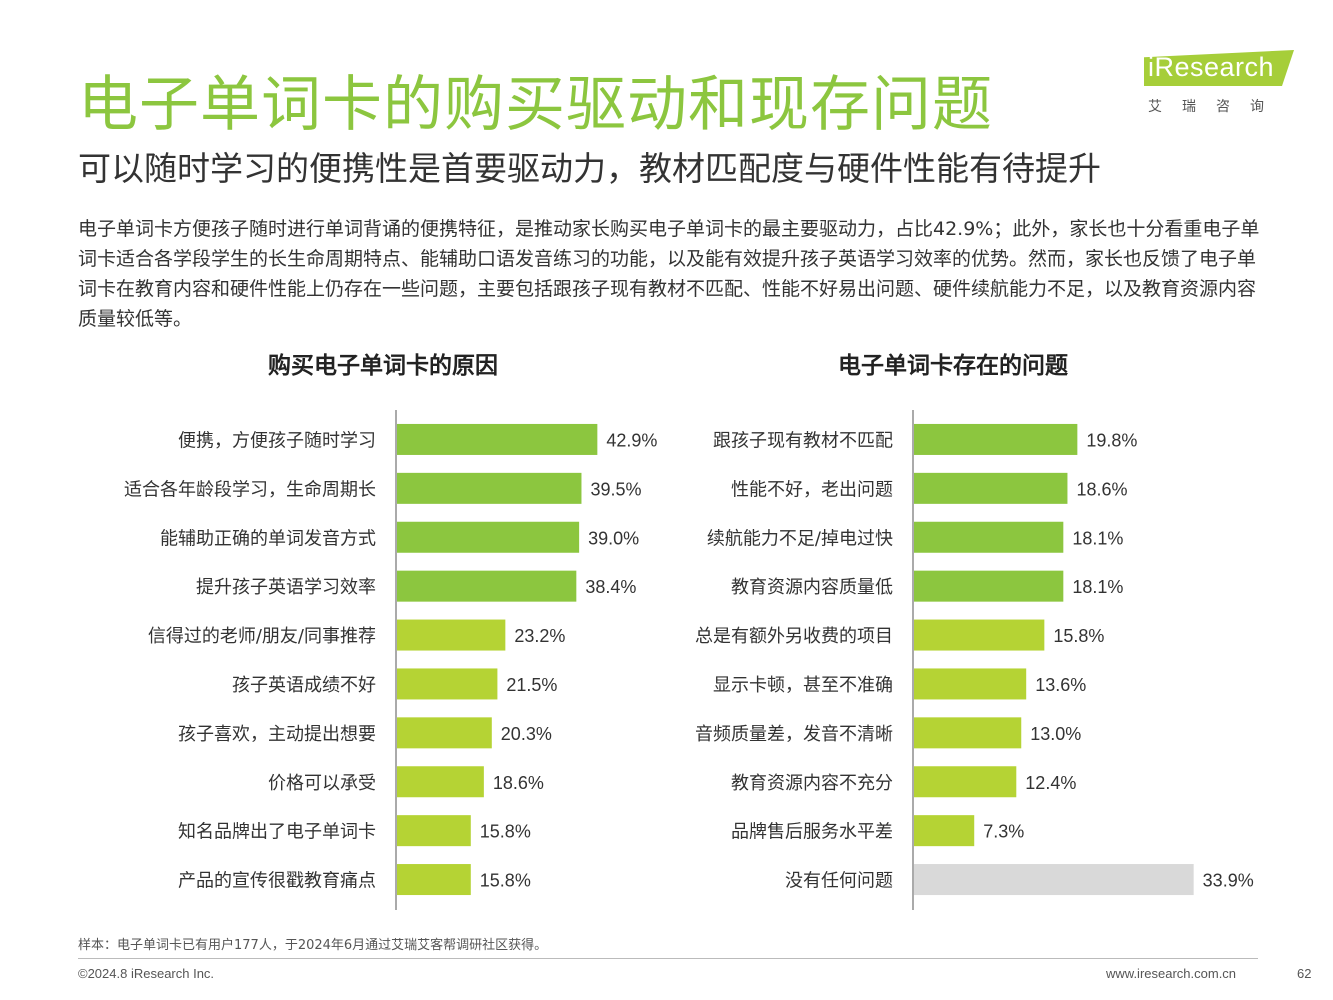  What do you see at coordinates (262, 636) in the screenshot?
I see `category-label: 信得过的老师/朋友/同事推荐` at bounding box center [262, 636].